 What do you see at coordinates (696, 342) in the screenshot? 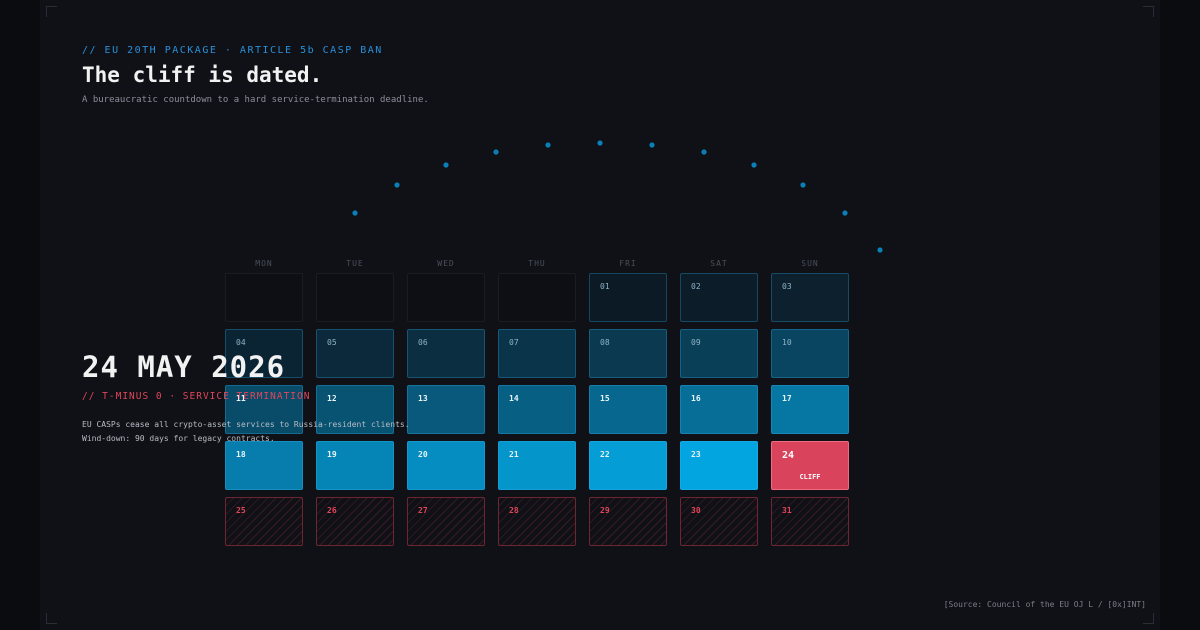
I see `day-number: 09` at bounding box center [696, 342].